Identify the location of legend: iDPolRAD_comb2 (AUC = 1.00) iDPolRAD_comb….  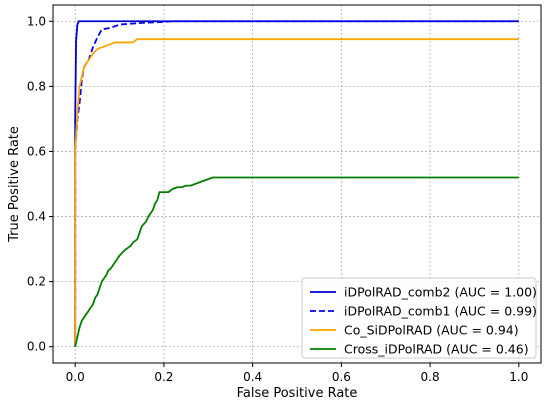
(419, 318).